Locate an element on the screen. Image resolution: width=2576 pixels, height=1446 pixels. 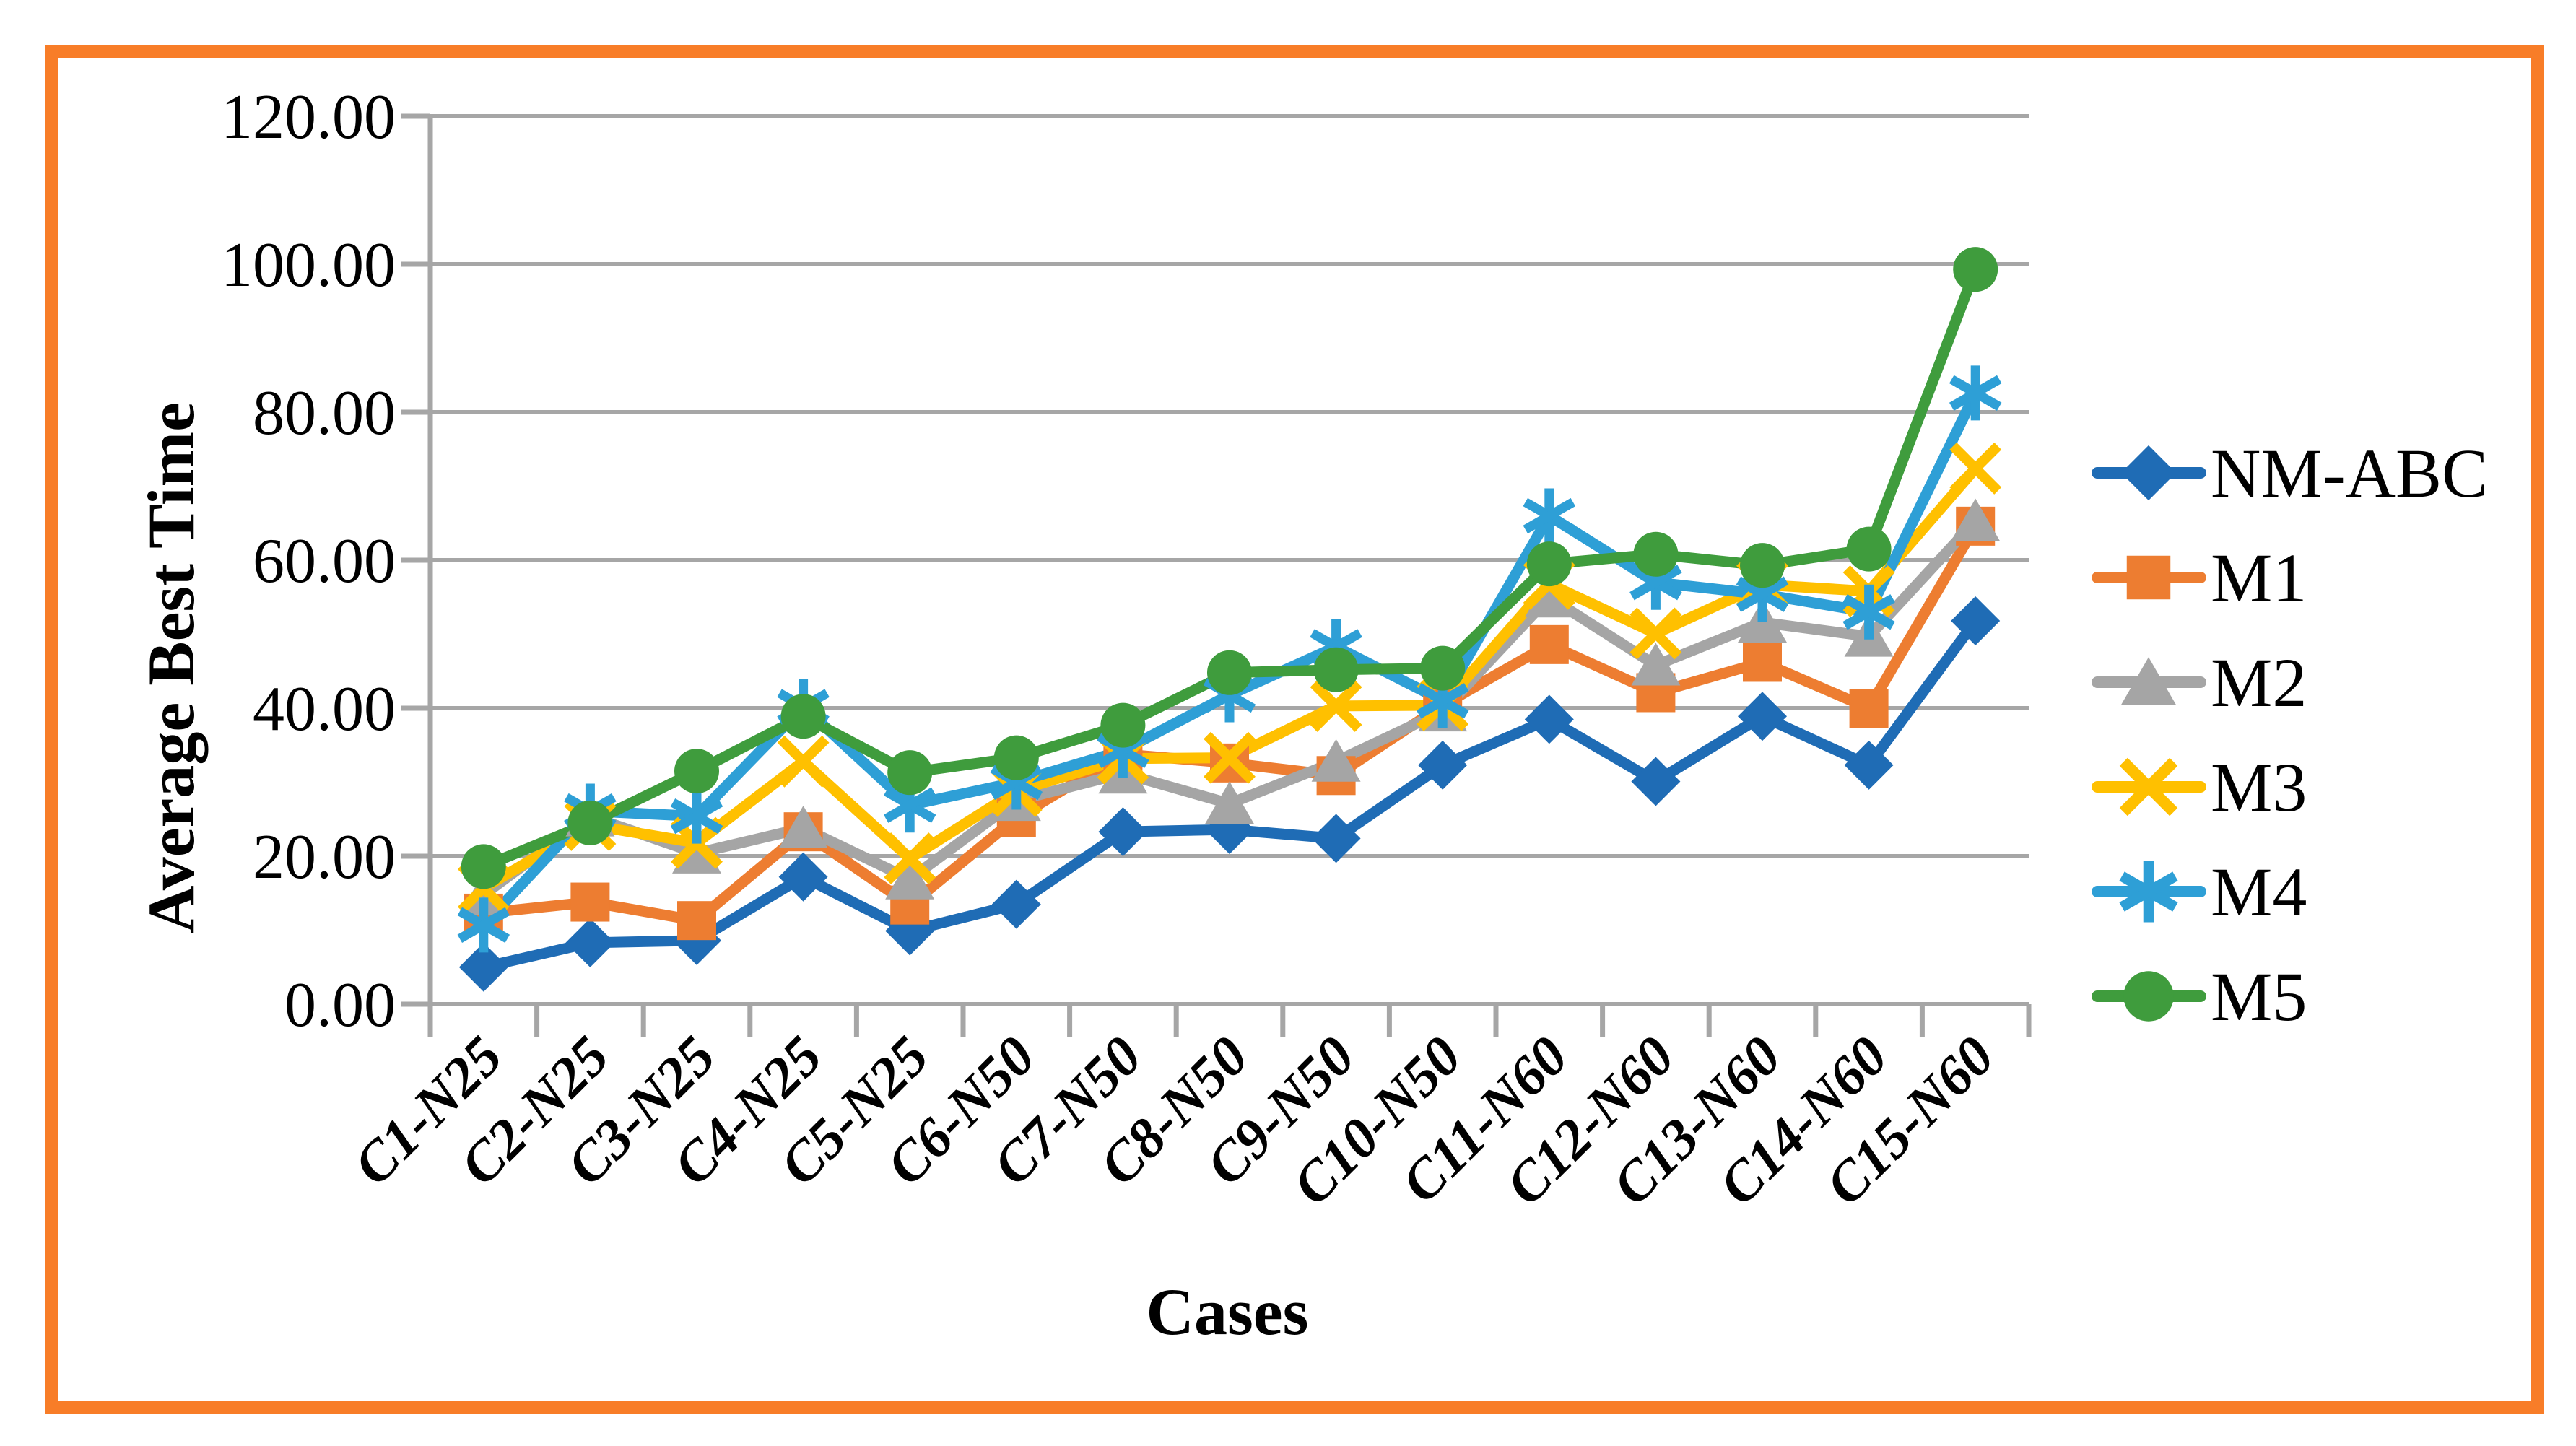
y-tick-label: 80.00 is located at coordinates (324, 413).